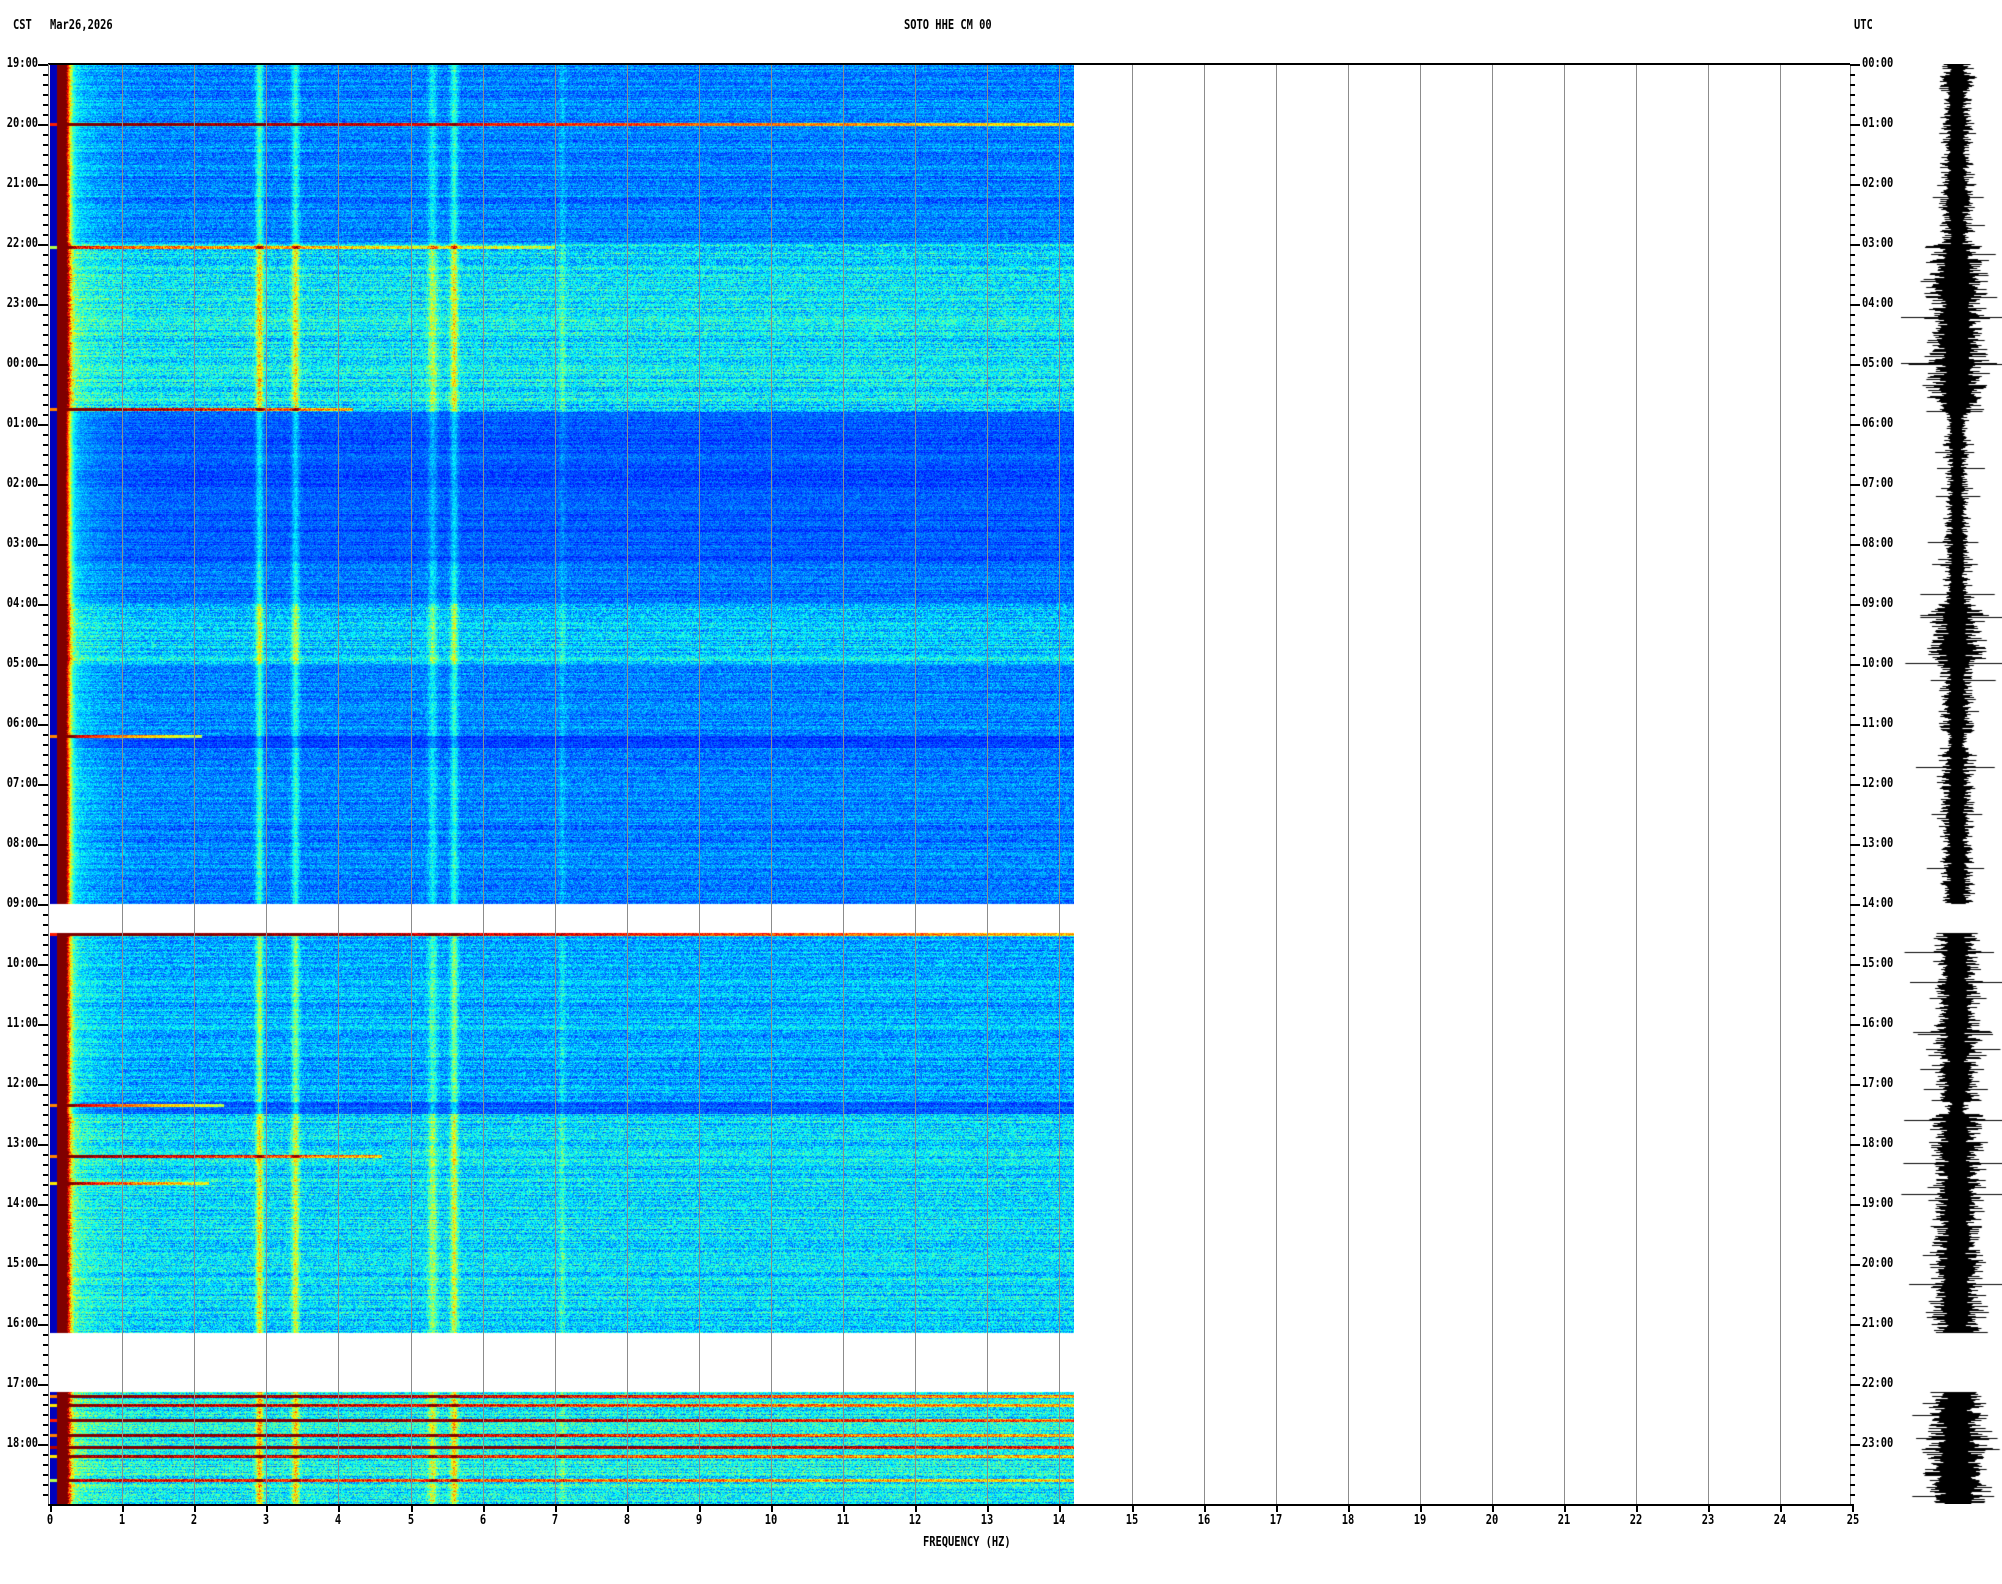 The width and height of the screenshot is (2002, 1584). What do you see at coordinates (22, 1203) in the screenshot?
I see `left-time-label: 14:00` at bounding box center [22, 1203].